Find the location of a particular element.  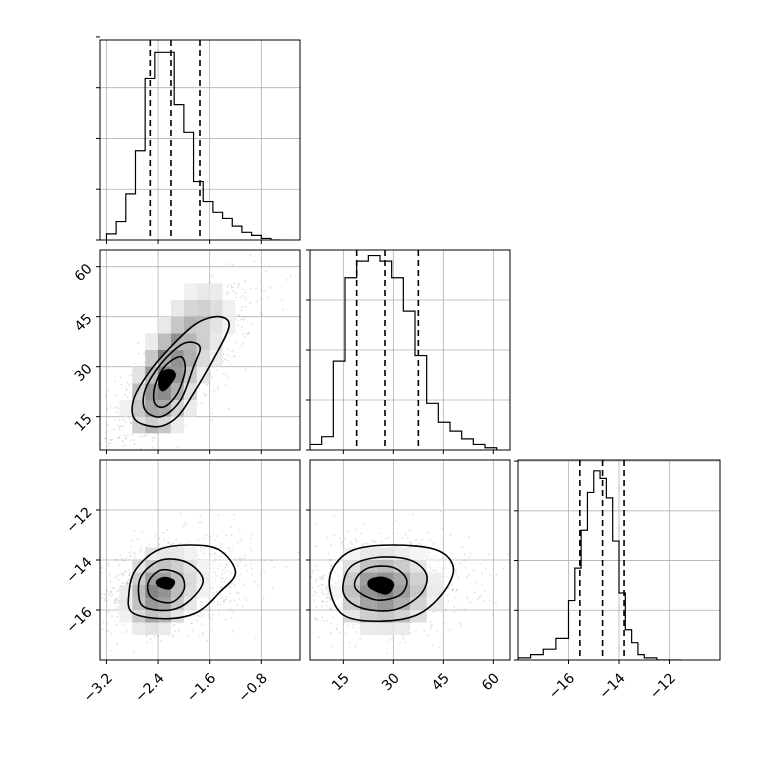

y-tick-label: −12 is located at coordinates (79, 520).